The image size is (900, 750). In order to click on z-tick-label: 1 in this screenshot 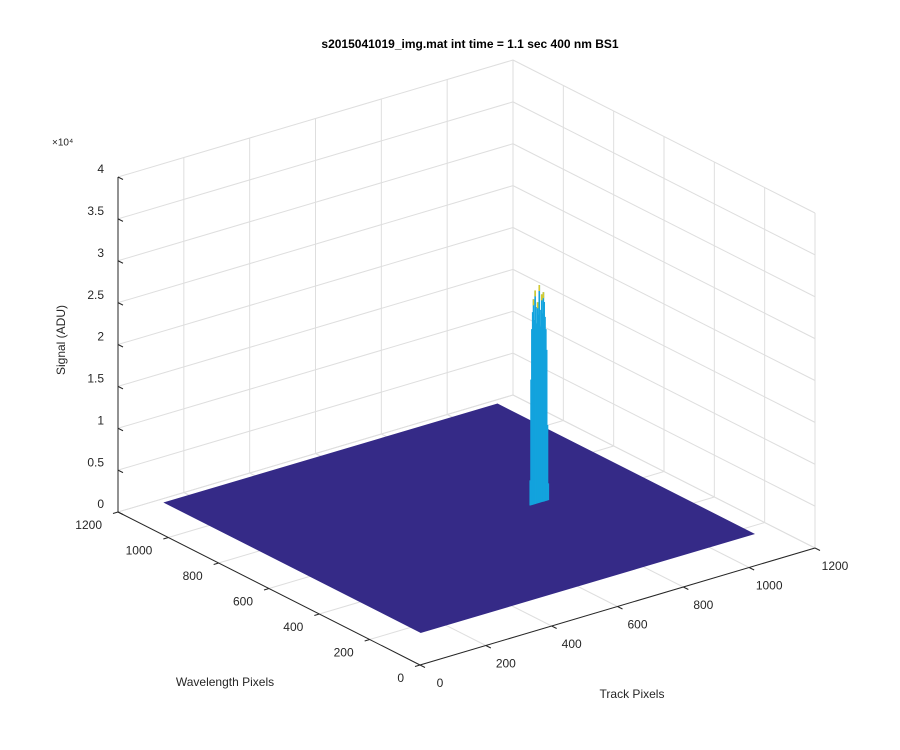, I will do `click(100, 420)`.